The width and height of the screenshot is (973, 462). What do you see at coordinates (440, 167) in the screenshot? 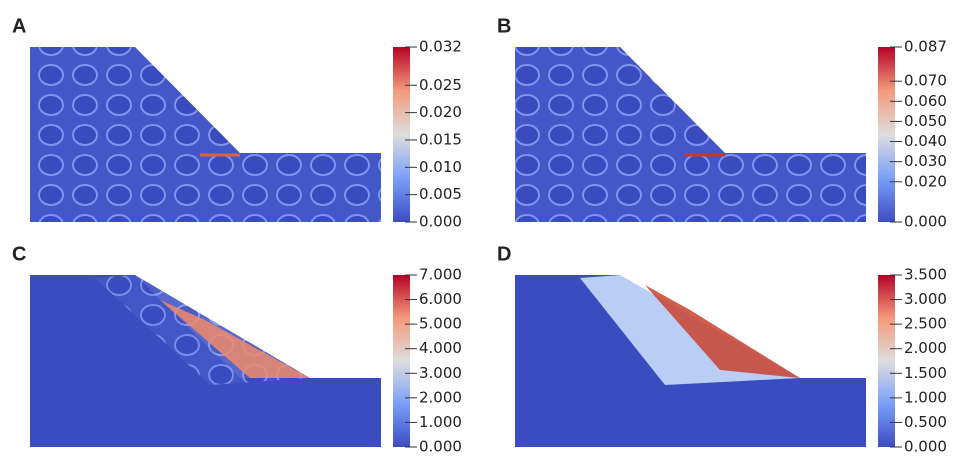
I see `colorbar-tick-label: 0.010` at bounding box center [440, 167].